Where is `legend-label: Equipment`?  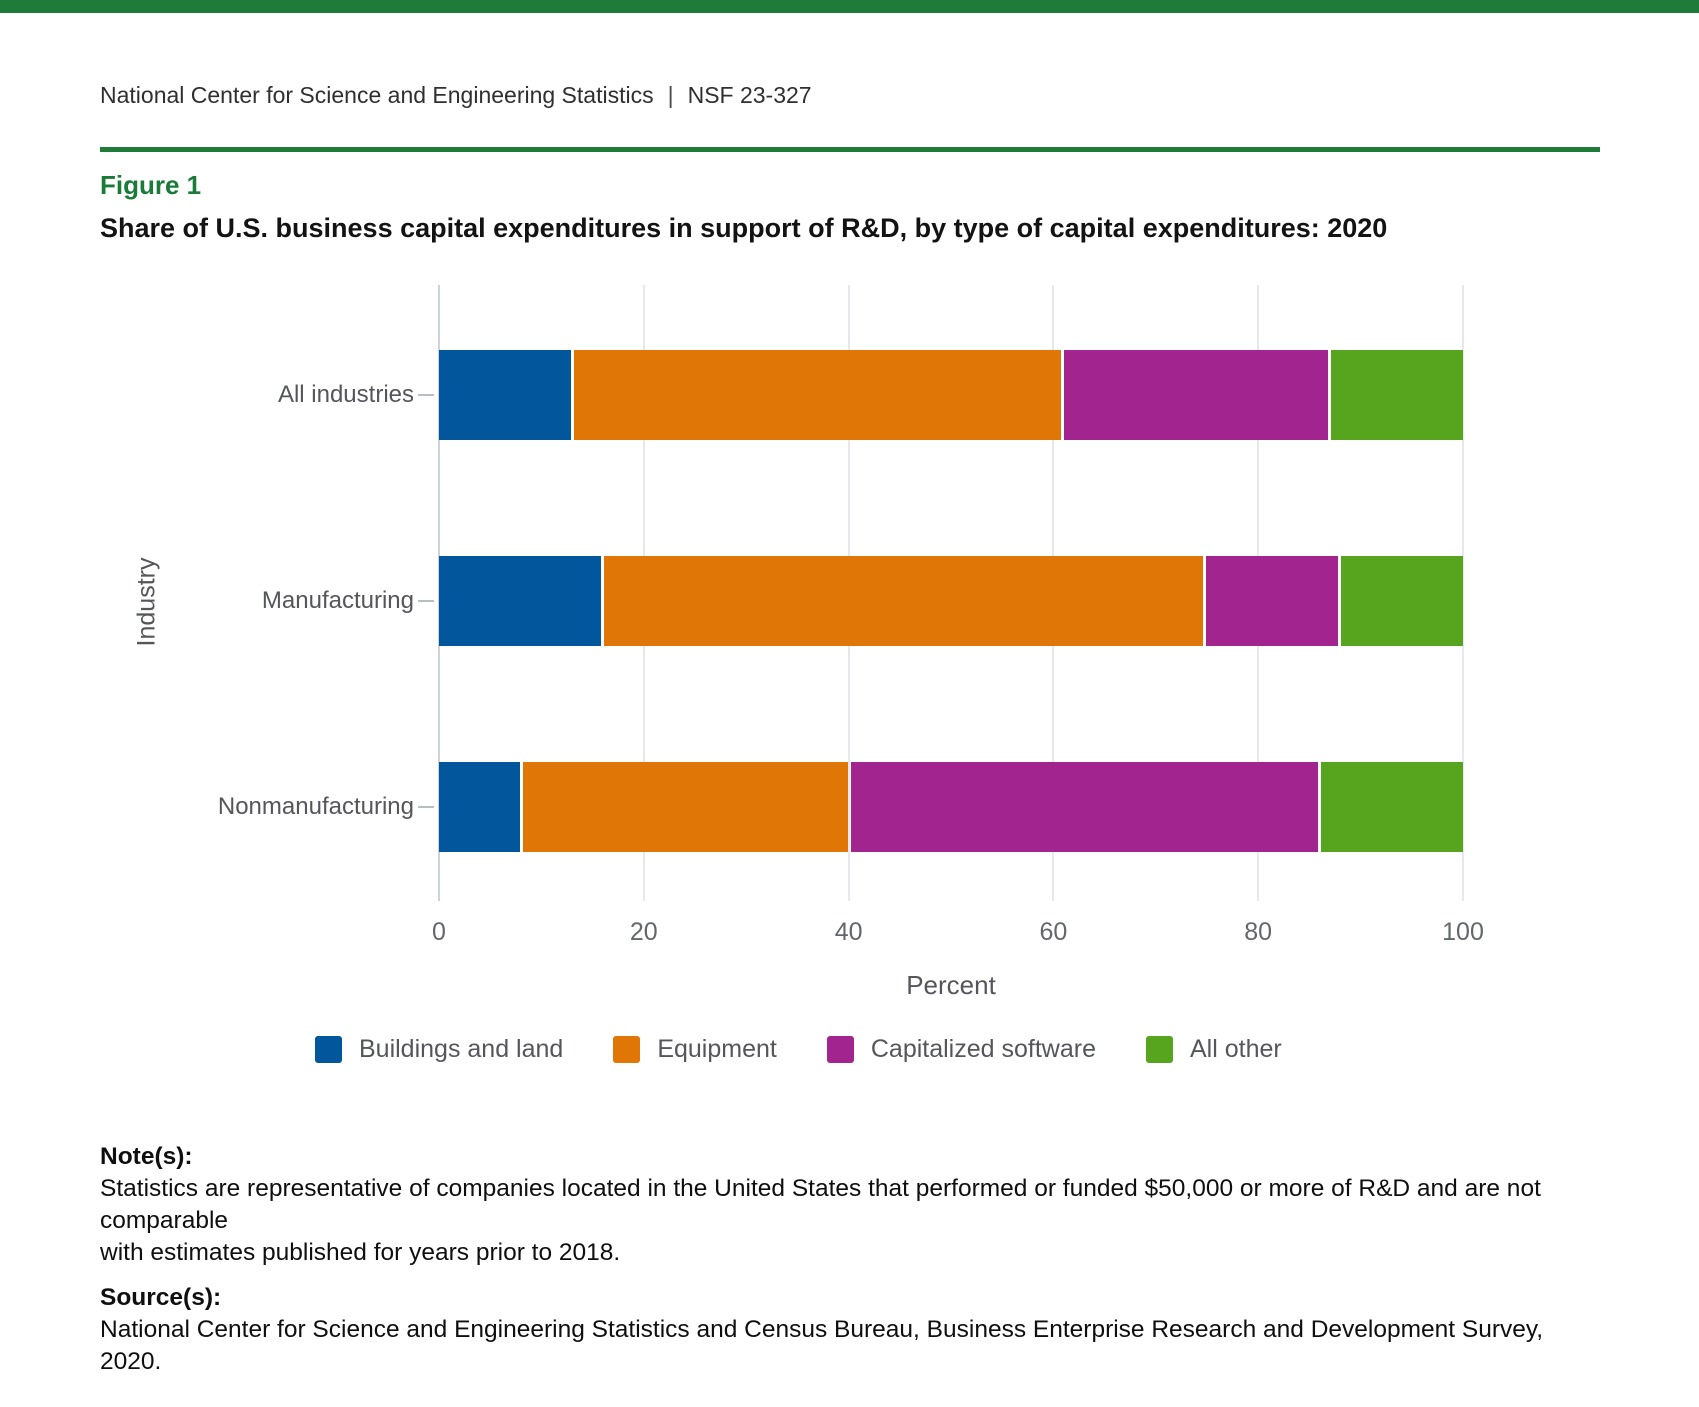 legend-label: Equipment is located at coordinates (717, 1049).